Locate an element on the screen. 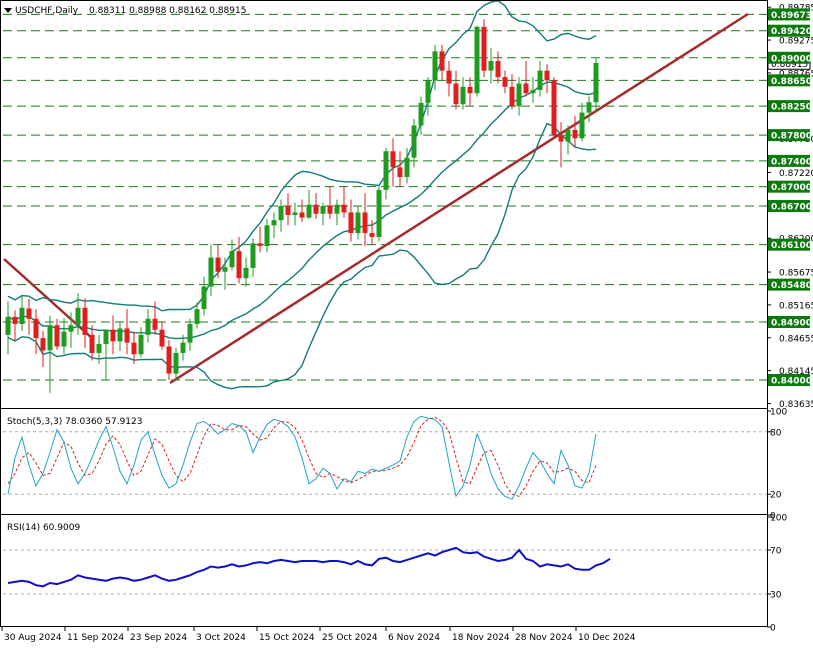 This screenshot has width=813, height=649. stoch-main-line is located at coordinates (302, 458).